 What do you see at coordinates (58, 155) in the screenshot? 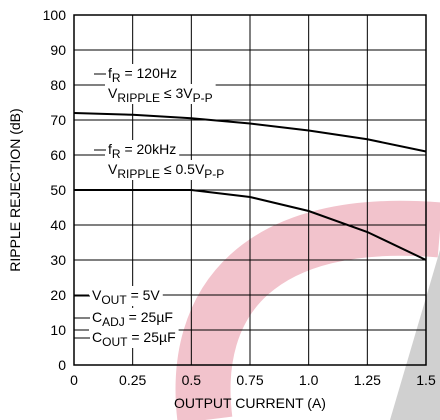
I see `y-tick-label: 60` at bounding box center [58, 155].